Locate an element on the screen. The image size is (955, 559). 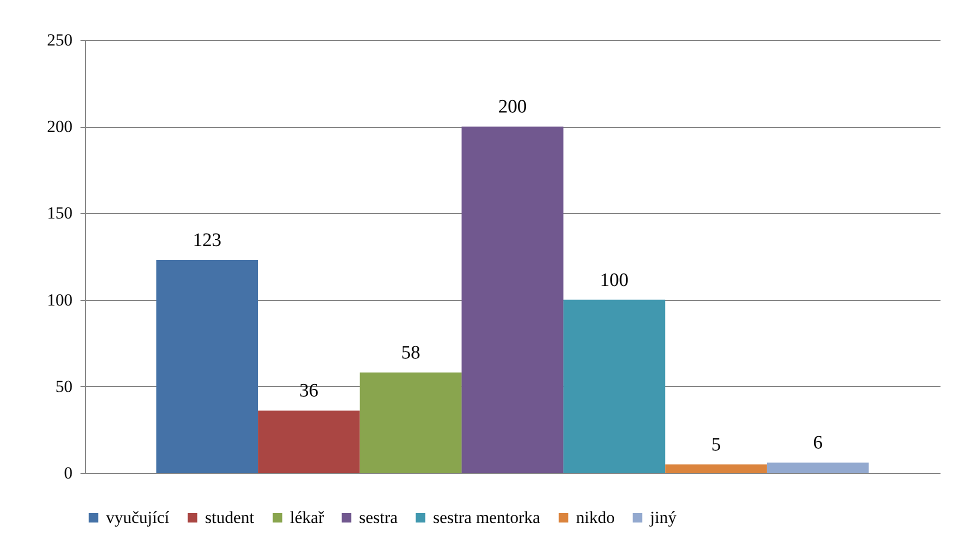
y-tick-label: 200 is located at coordinates (59, 126).